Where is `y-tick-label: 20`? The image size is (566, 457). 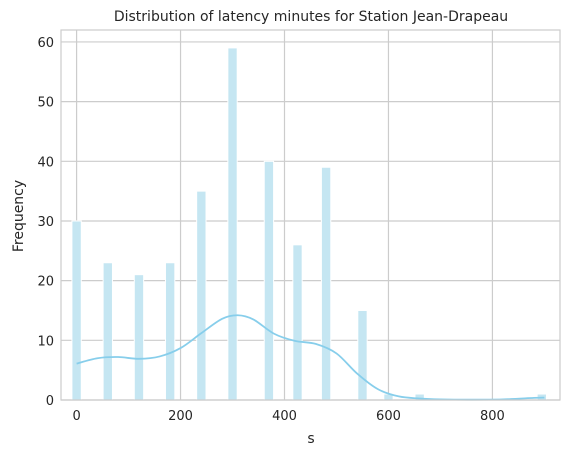 y-tick-label: 20 is located at coordinates (45, 282).